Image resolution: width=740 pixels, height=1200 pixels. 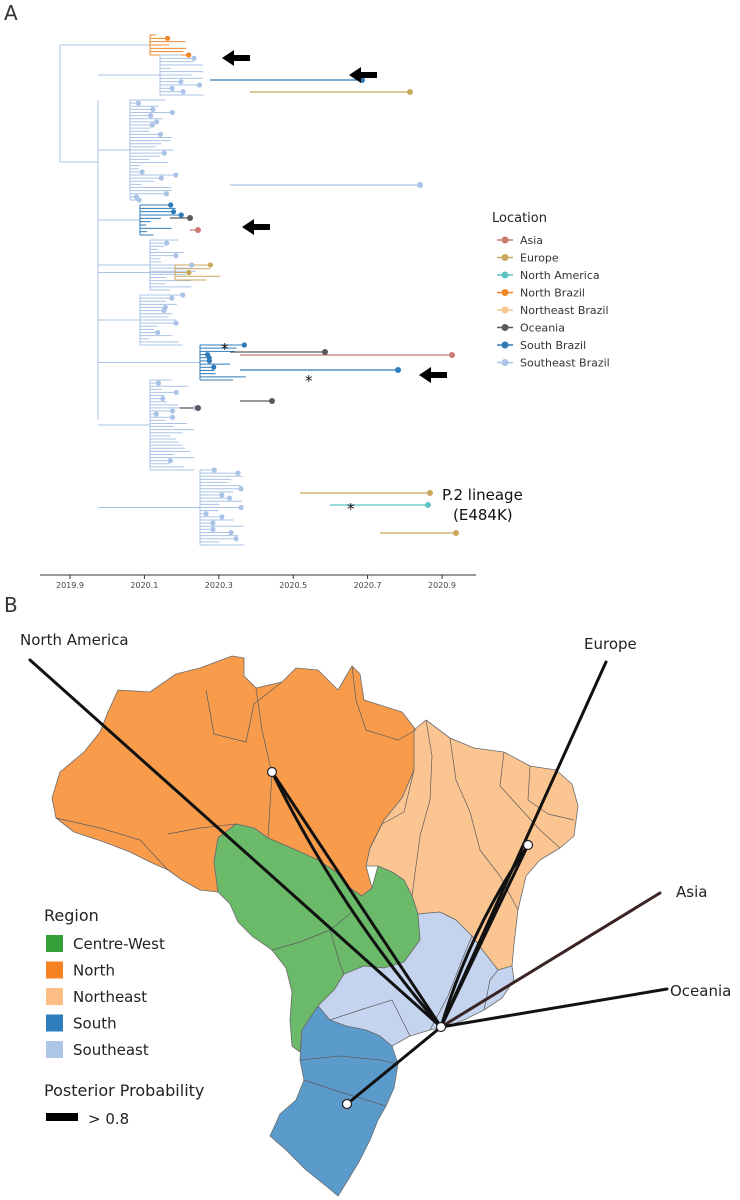 What do you see at coordinates (442, 585) in the screenshot?
I see `axis-tick-label: 2020.9` at bounding box center [442, 585].